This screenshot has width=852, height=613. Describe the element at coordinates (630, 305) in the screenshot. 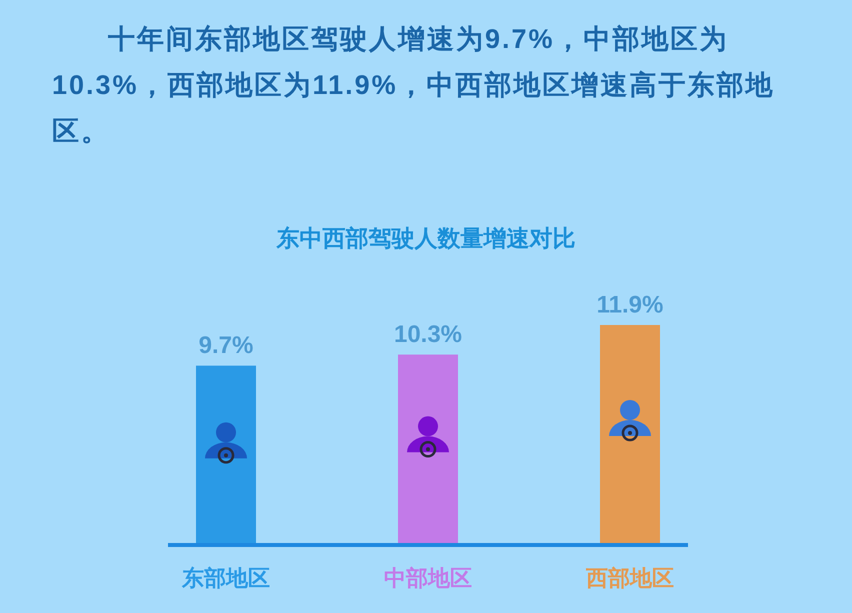

I see `data-label: 11.9%` at that location.